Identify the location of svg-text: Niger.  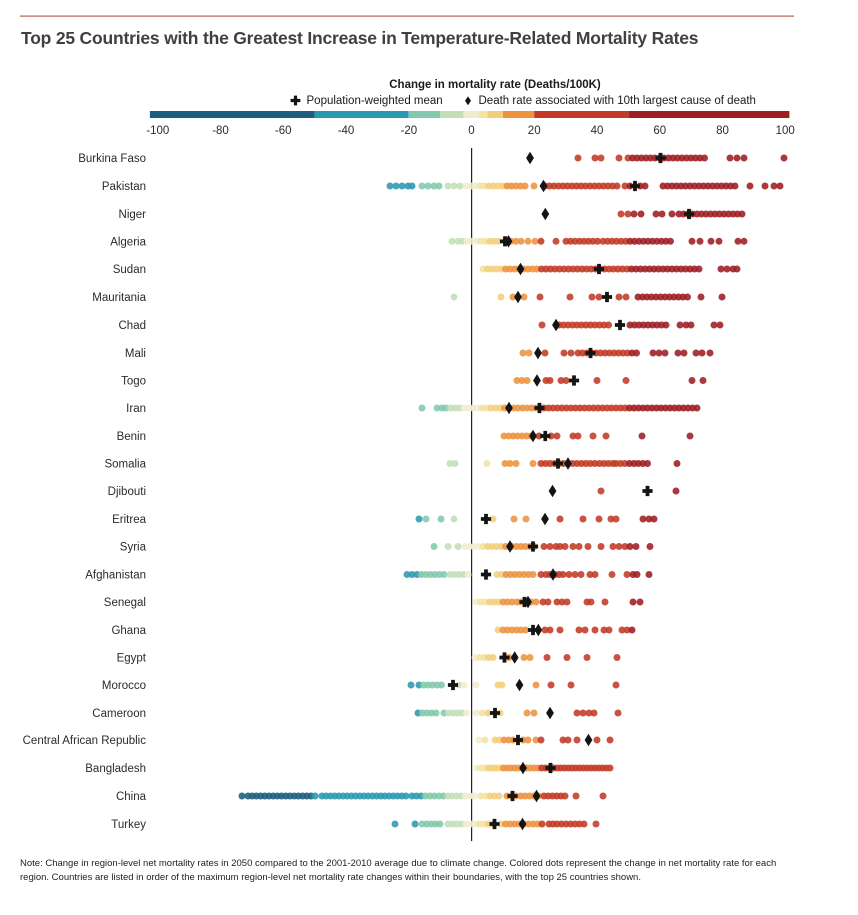
(133, 215).